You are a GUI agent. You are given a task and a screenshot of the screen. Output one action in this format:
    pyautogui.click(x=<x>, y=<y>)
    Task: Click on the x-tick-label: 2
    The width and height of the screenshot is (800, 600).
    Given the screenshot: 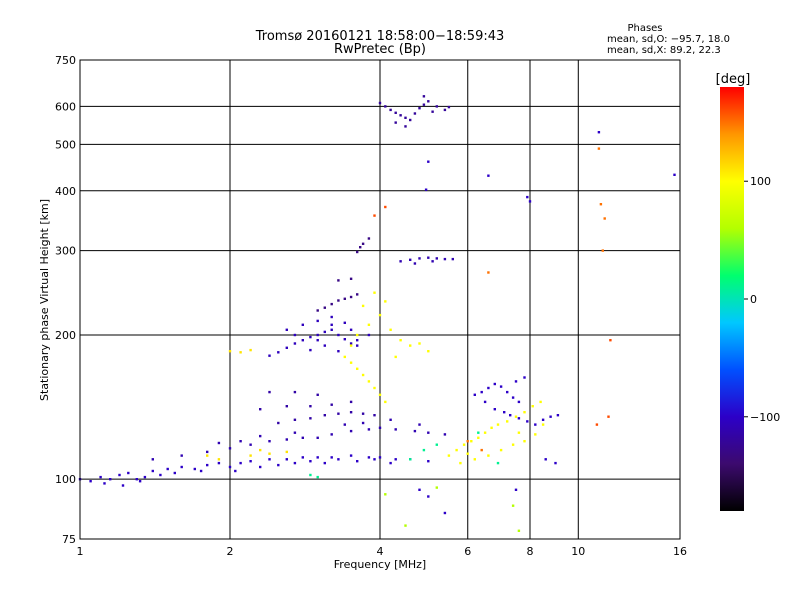 What is the action you would take?
    pyautogui.click(x=230, y=551)
    